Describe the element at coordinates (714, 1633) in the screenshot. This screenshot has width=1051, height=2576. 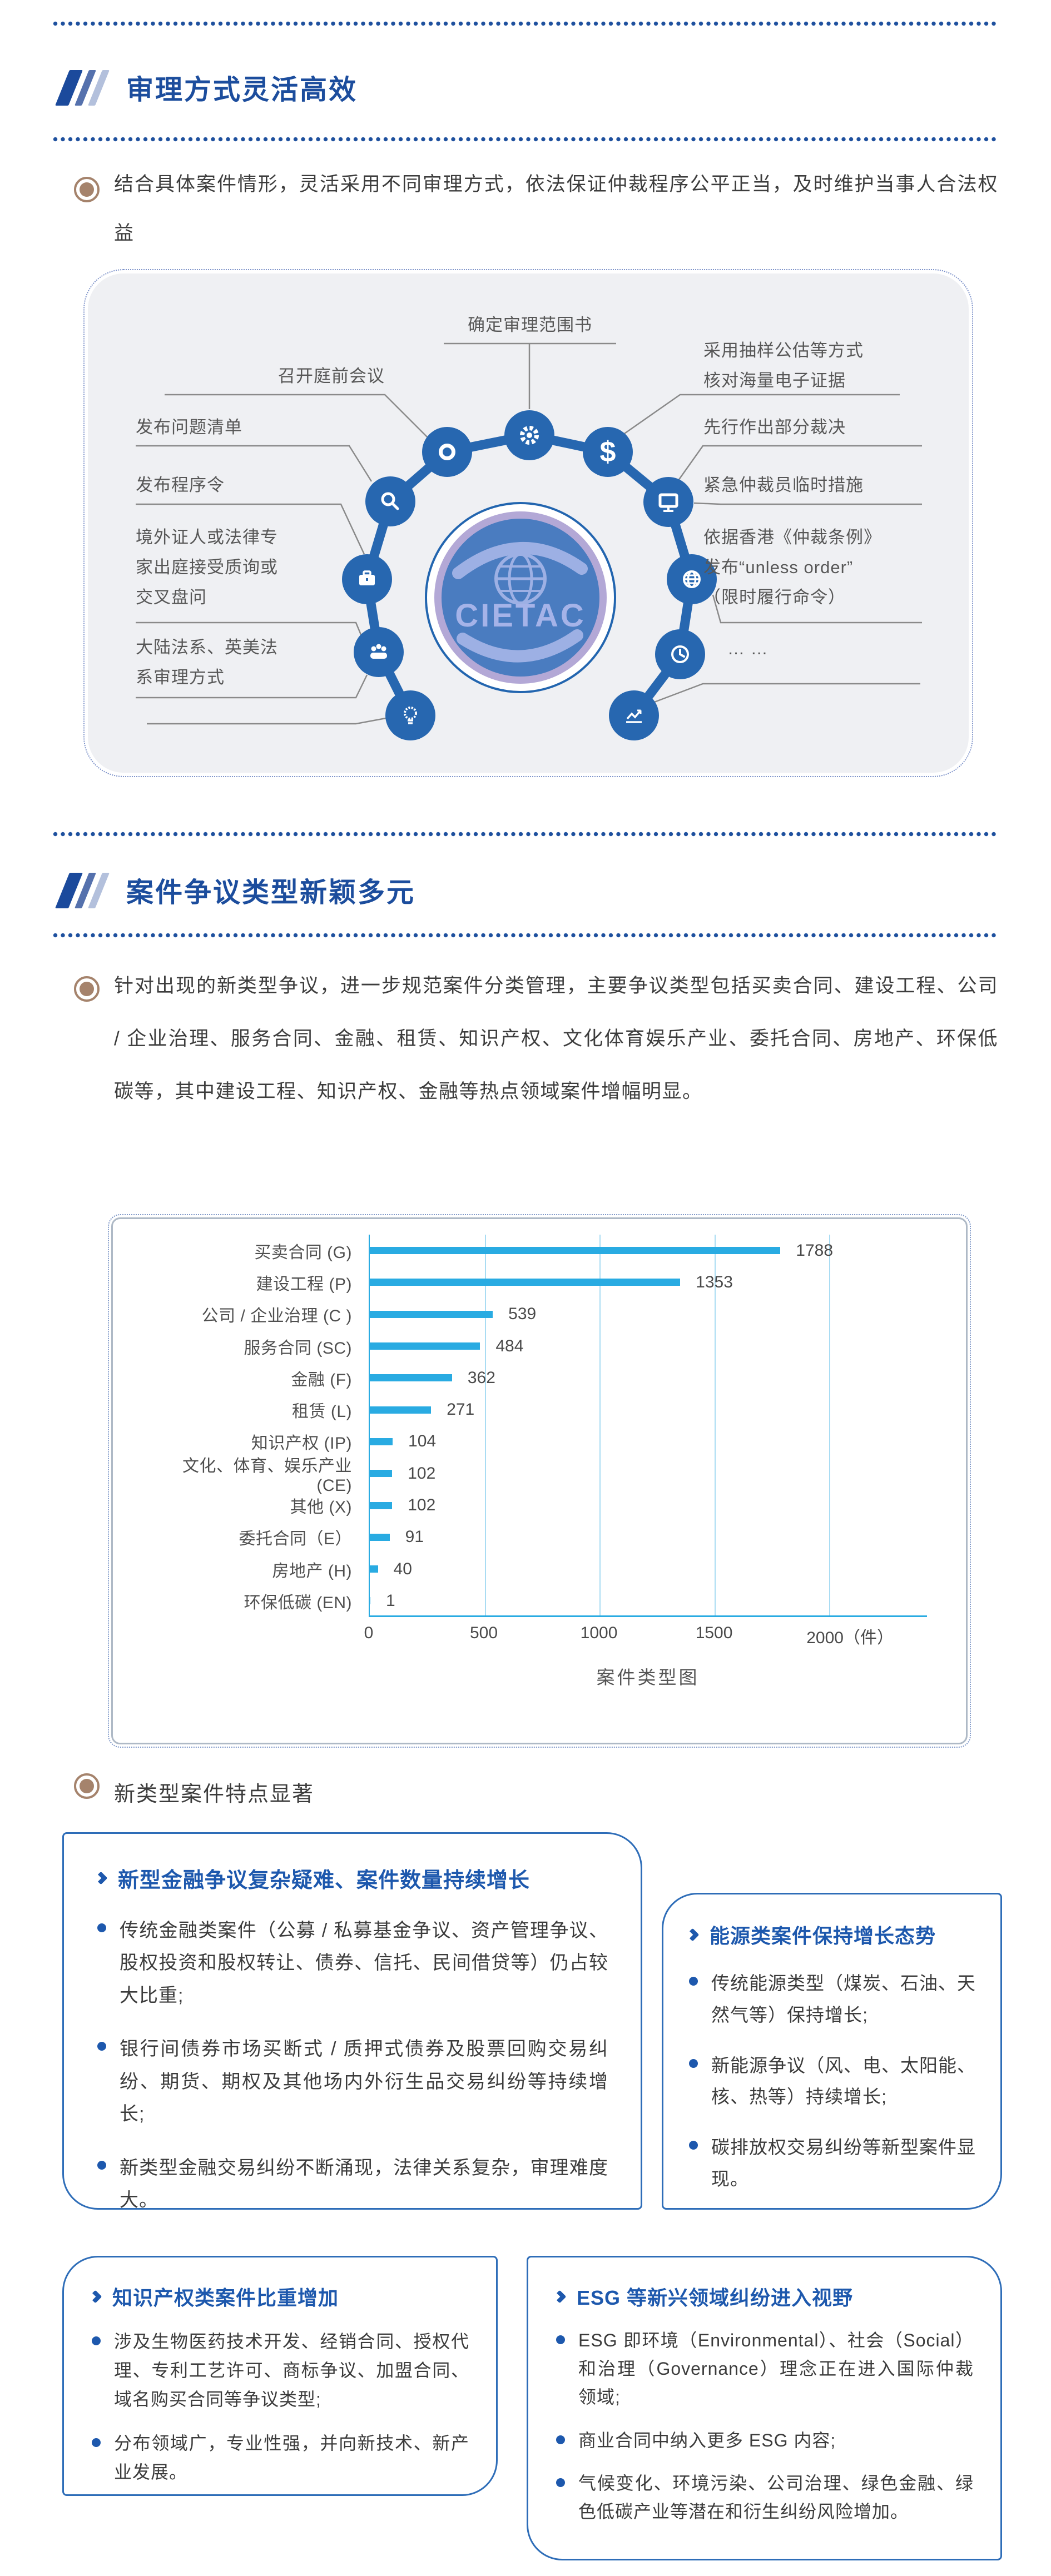
I see `x-tick: 1500` at that location.